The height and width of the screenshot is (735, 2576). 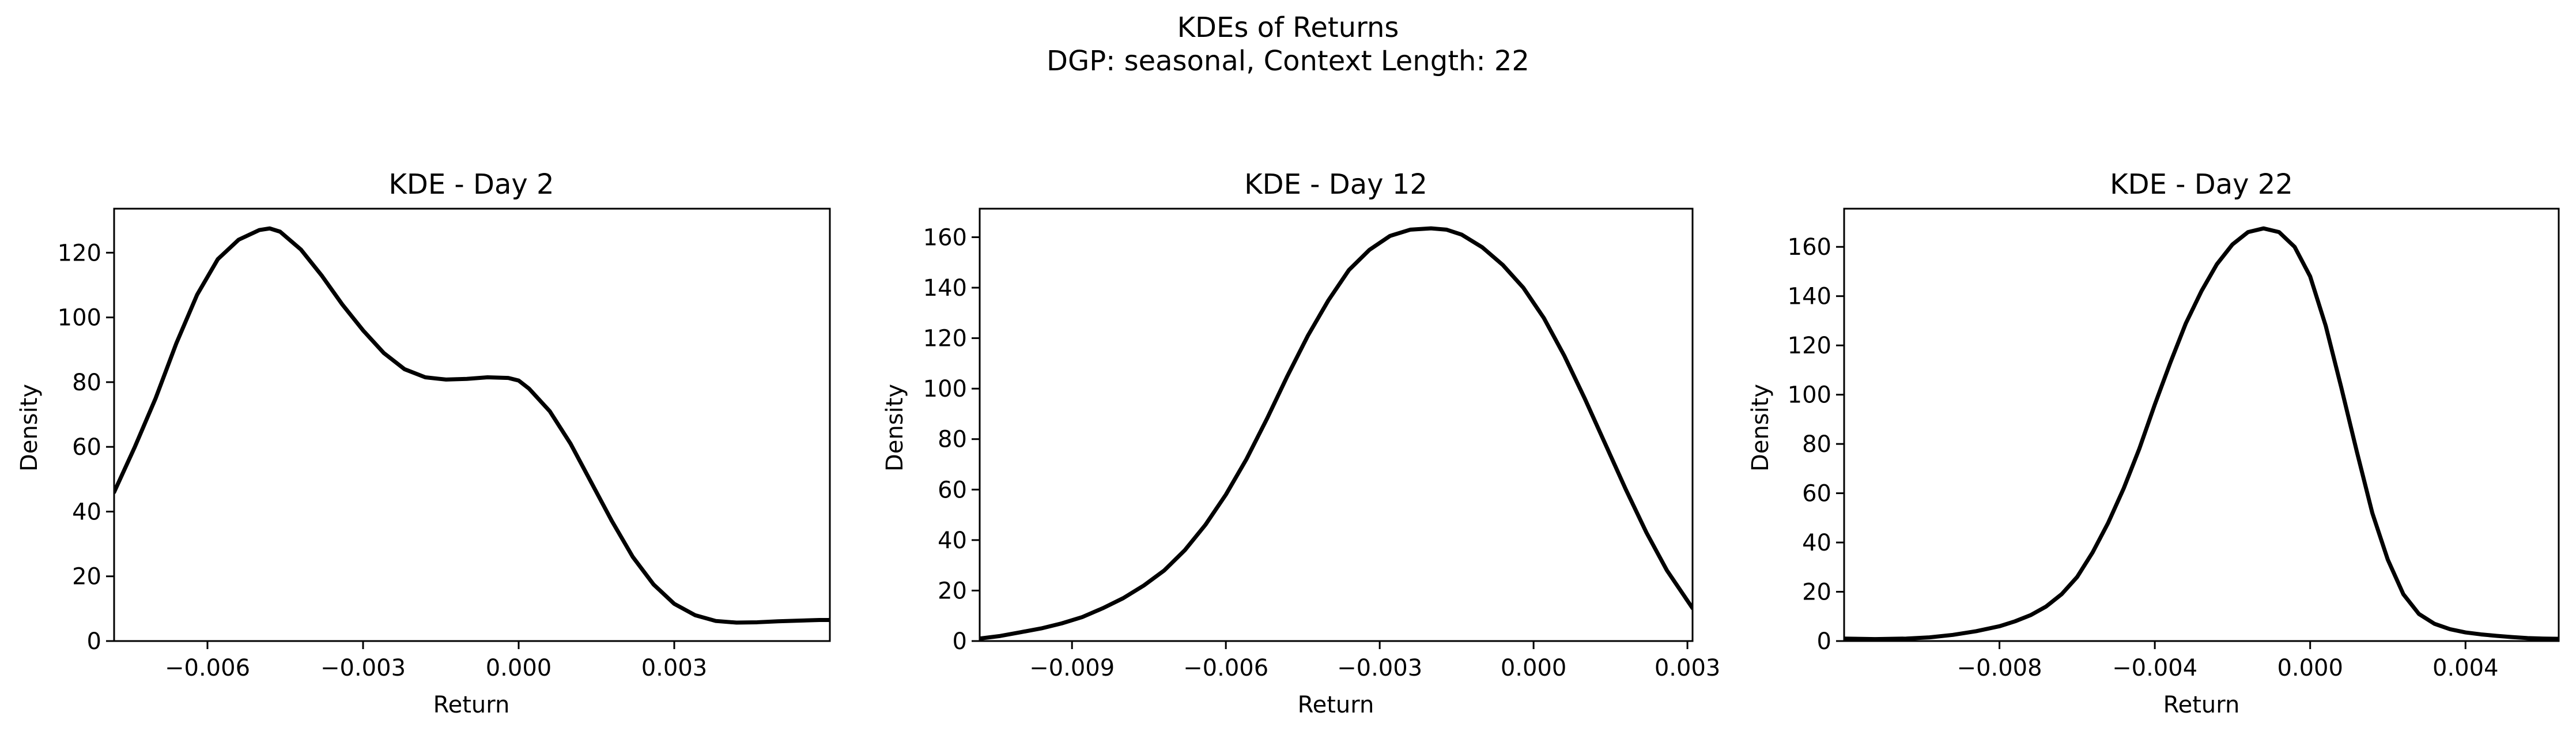 What do you see at coordinates (471, 184) in the screenshot?
I see `subplot-title: KDE - Day 2` at bounding box center [471, 184].